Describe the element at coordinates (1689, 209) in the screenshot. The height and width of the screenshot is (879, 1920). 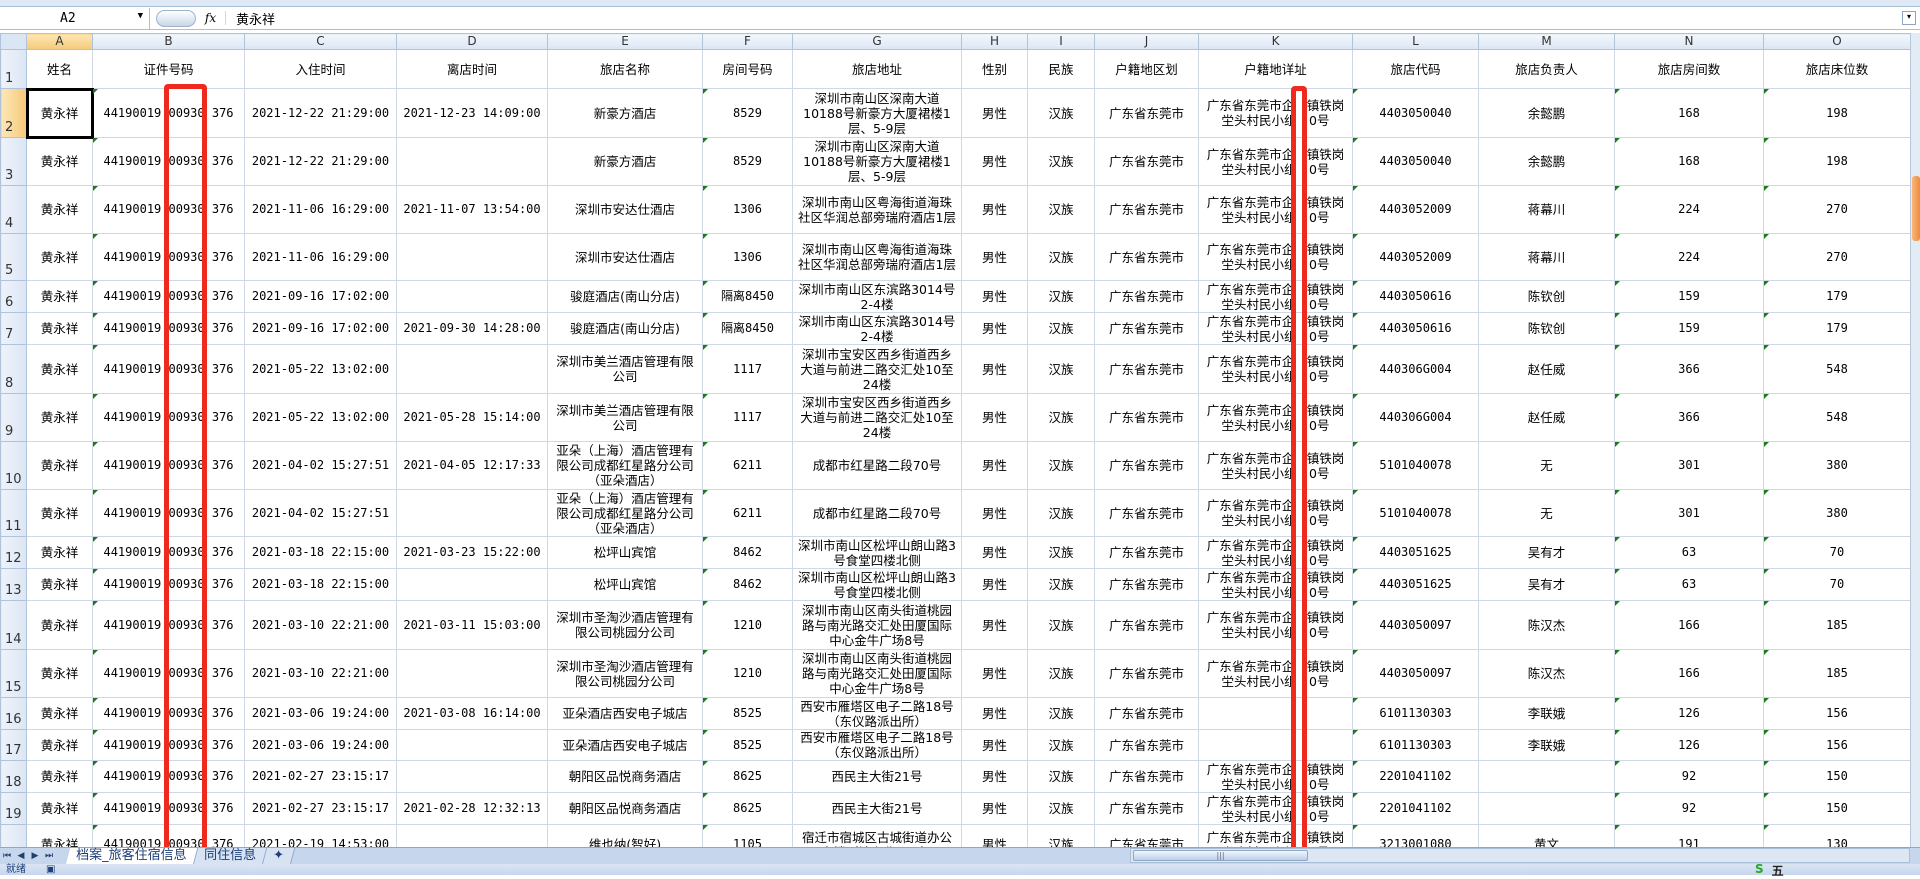
I see `cell-N4: 224` at that location.